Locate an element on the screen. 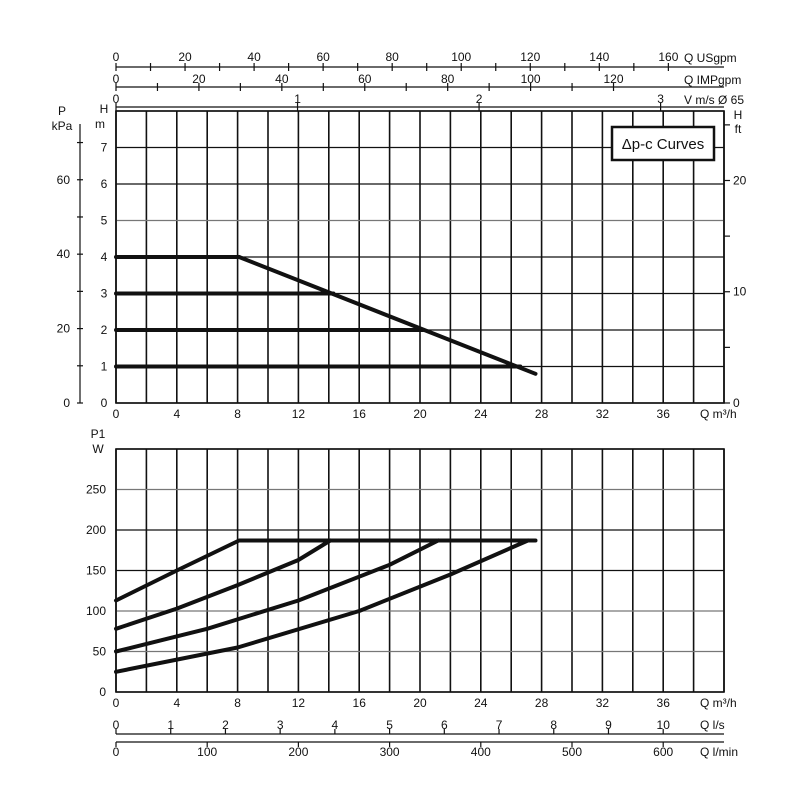 The height and width of the screenshot is (805, 800). power-y-tick-label: 150 is located at coordinates (96, 571).